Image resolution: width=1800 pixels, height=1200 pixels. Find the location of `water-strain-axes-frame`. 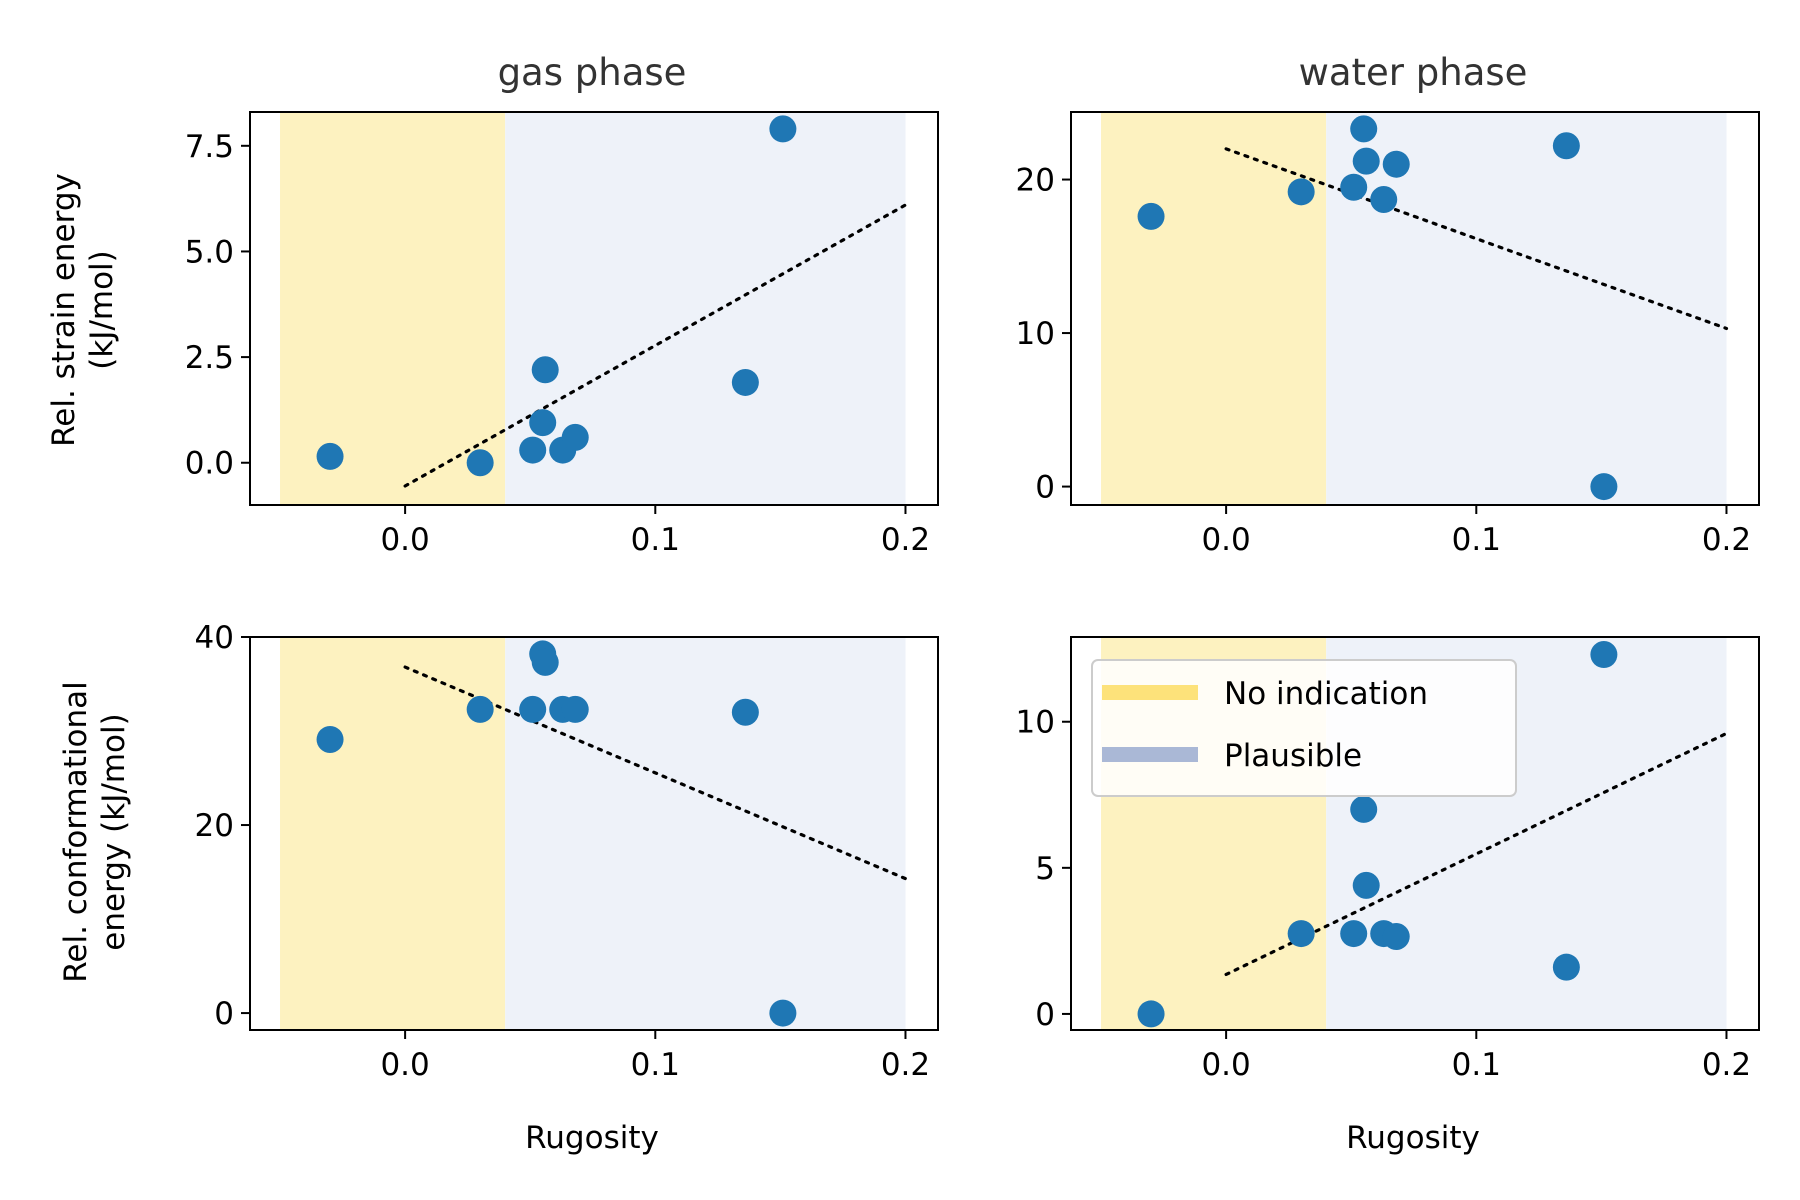

water-strain-axes-frame is located at coordinates (1415, 308).